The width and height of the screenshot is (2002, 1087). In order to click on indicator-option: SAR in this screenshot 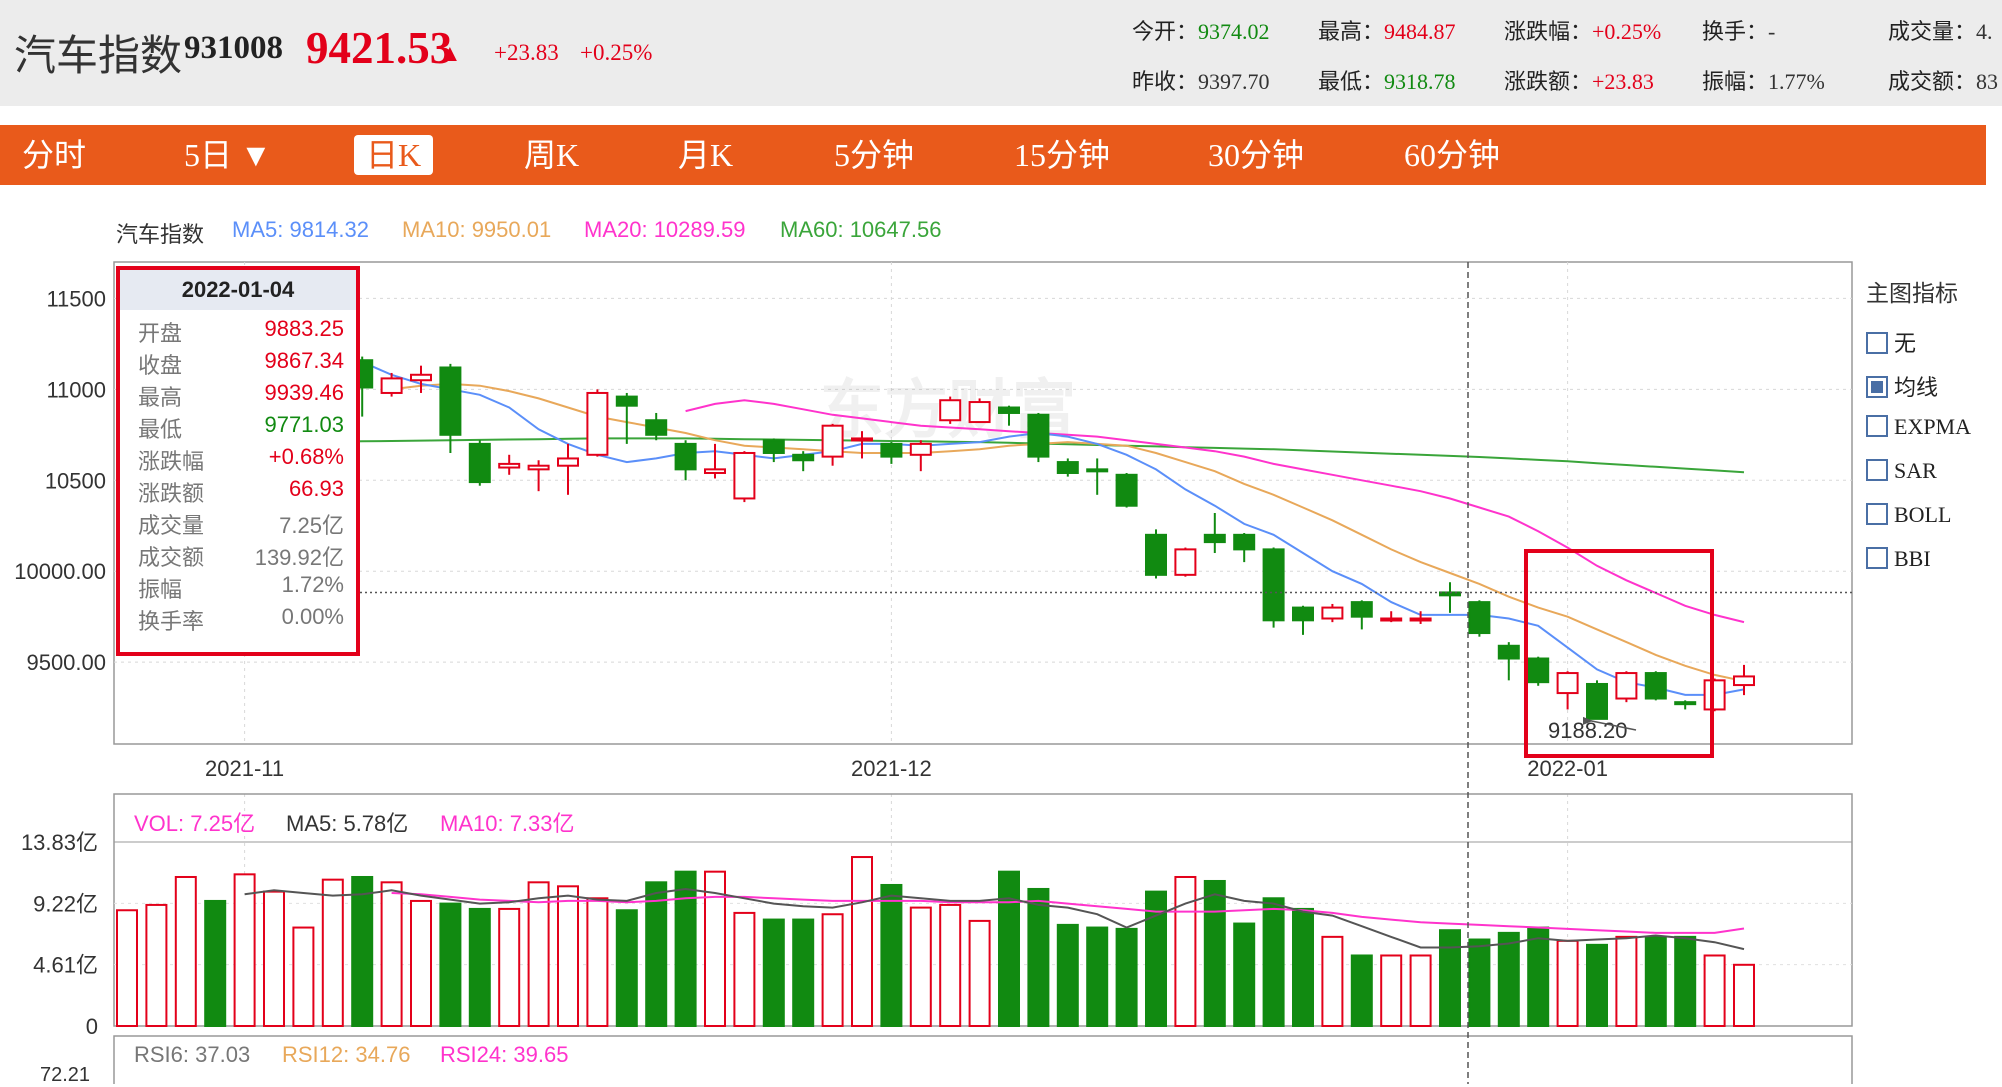, I will do `click(1901, 471)`.